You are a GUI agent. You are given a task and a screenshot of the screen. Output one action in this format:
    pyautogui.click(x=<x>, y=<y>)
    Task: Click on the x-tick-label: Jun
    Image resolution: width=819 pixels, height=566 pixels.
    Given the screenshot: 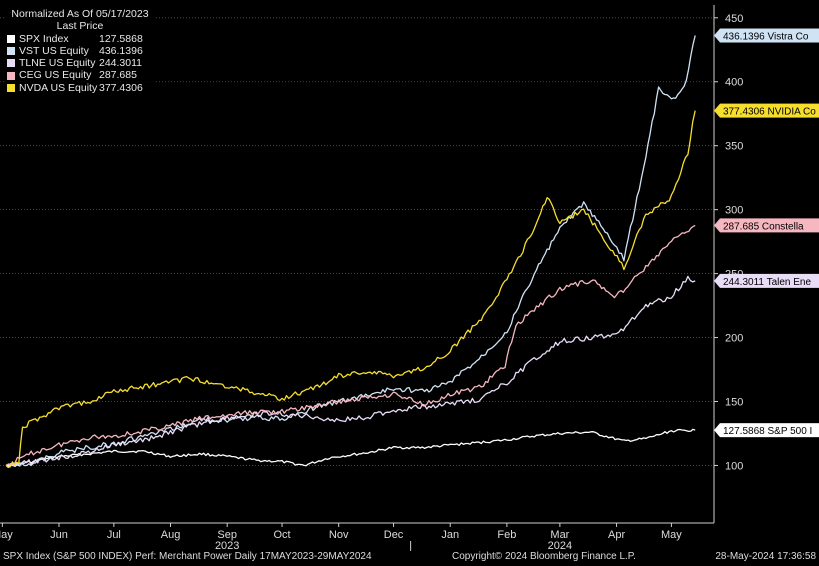 What is the action you would take?
    pyautogui.click(x=59, y=535)
    